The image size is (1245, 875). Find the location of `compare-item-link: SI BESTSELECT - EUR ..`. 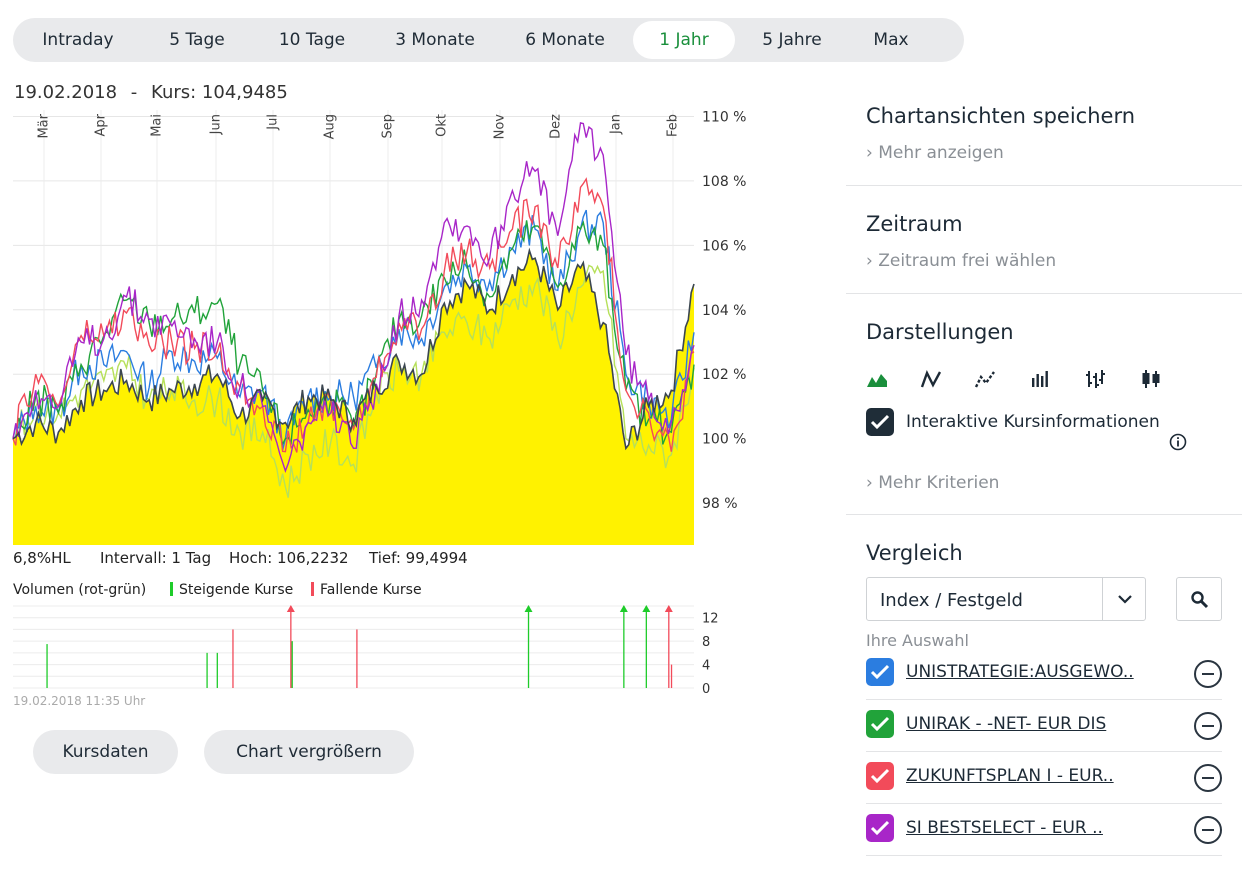

compare-item-link: SI BESTSELECT - EUR .. is located at coordinates (1004, 828).